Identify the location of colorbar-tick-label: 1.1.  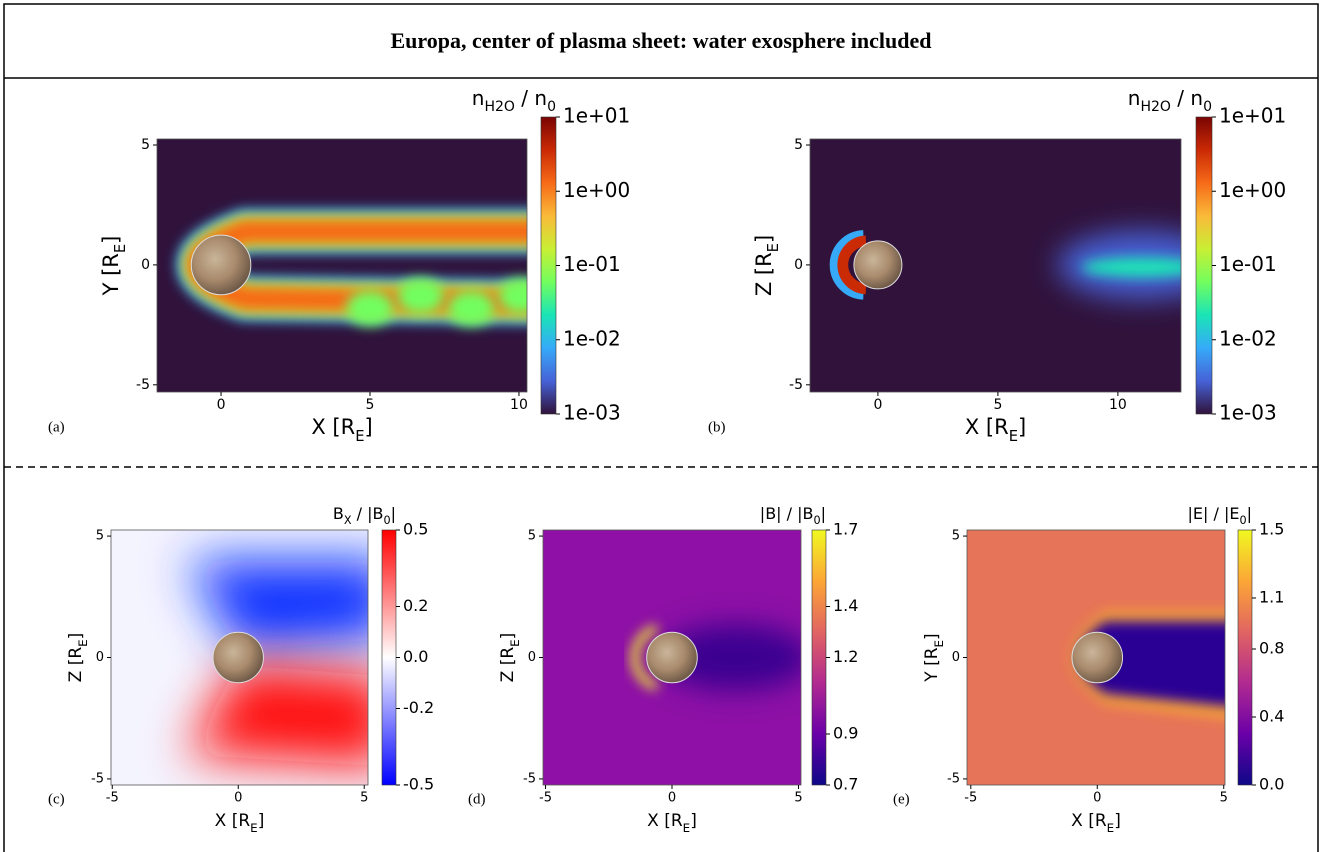
(1271, 597).